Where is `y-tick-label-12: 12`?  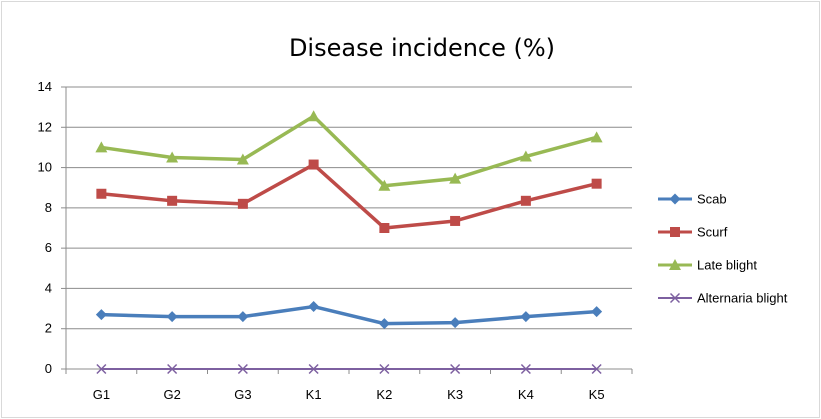 y-tick-label-12: 12 is located at coordinates (45, 126).